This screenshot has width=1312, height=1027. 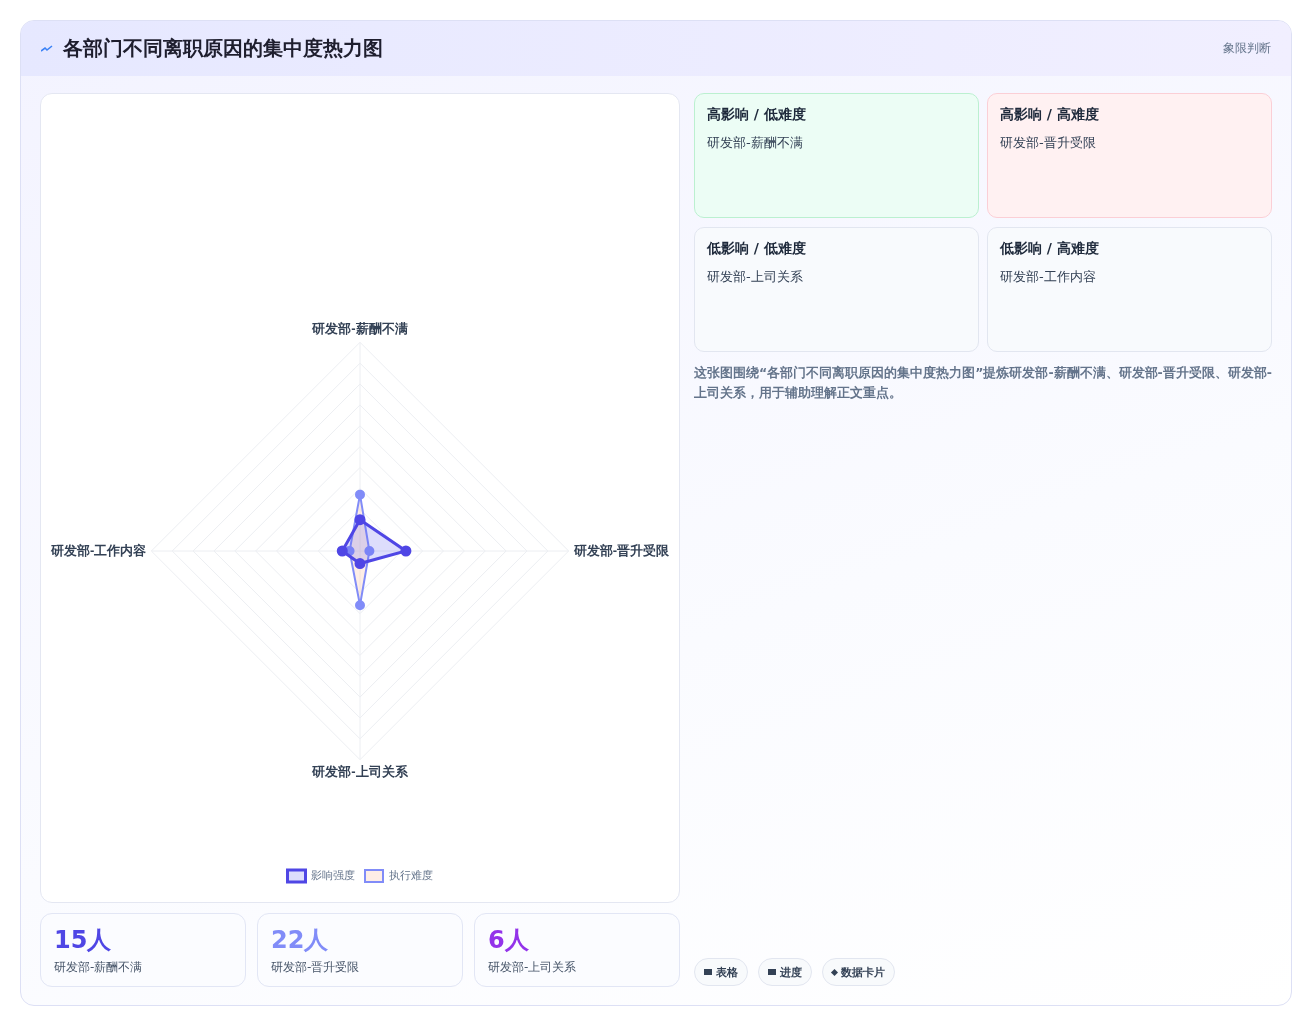 I want to click on text: 高影响 / 高难度, so click(x=1050, y=115).